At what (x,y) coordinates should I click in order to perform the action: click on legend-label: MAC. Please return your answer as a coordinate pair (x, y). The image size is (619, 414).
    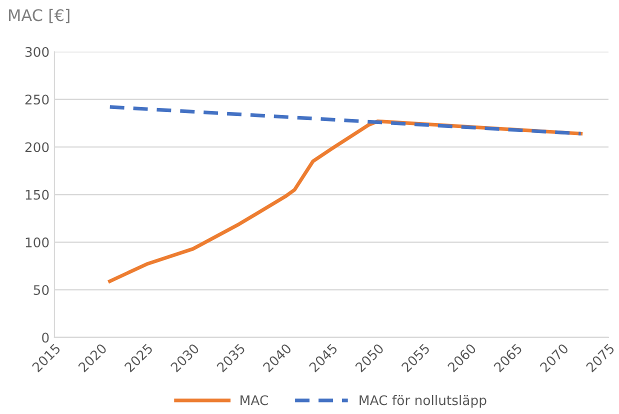
    Looking at the image, I should click on (254, 400).